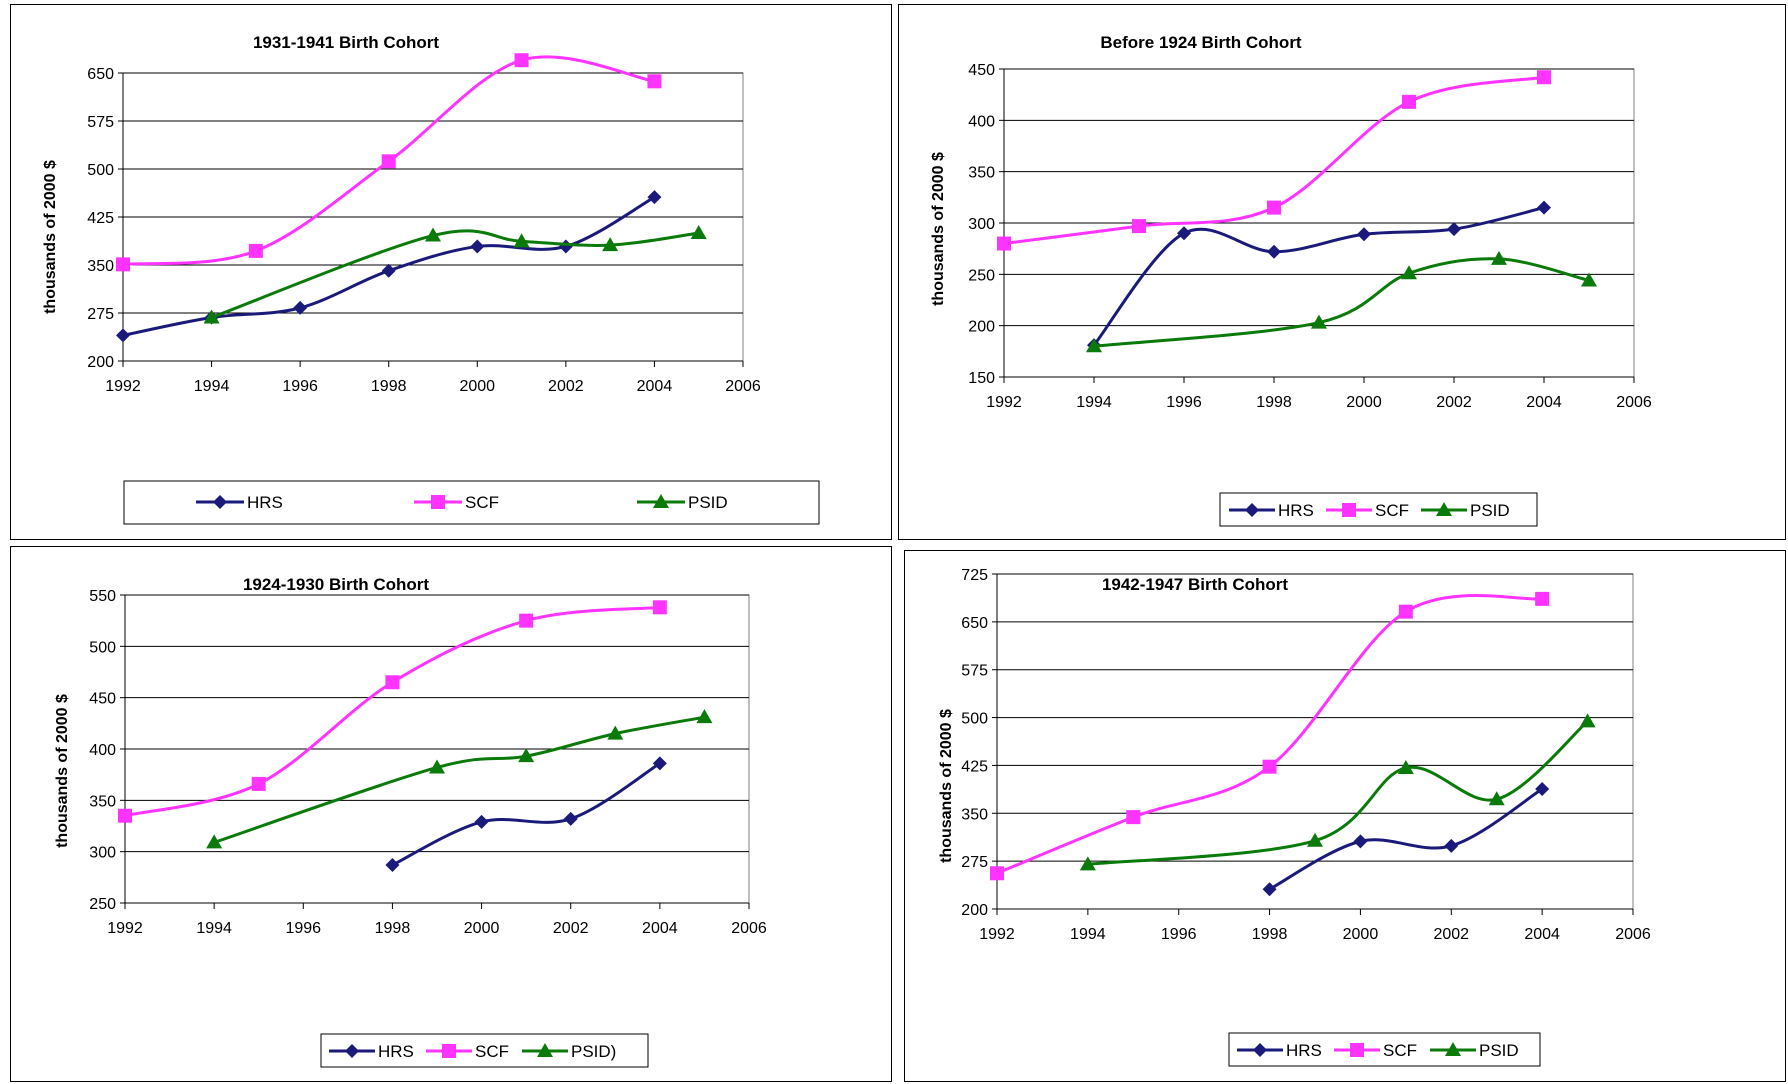  Describe the element at coordinates (123, 335) in the screenshot. I see `data-point-hrs-1992` at that location.